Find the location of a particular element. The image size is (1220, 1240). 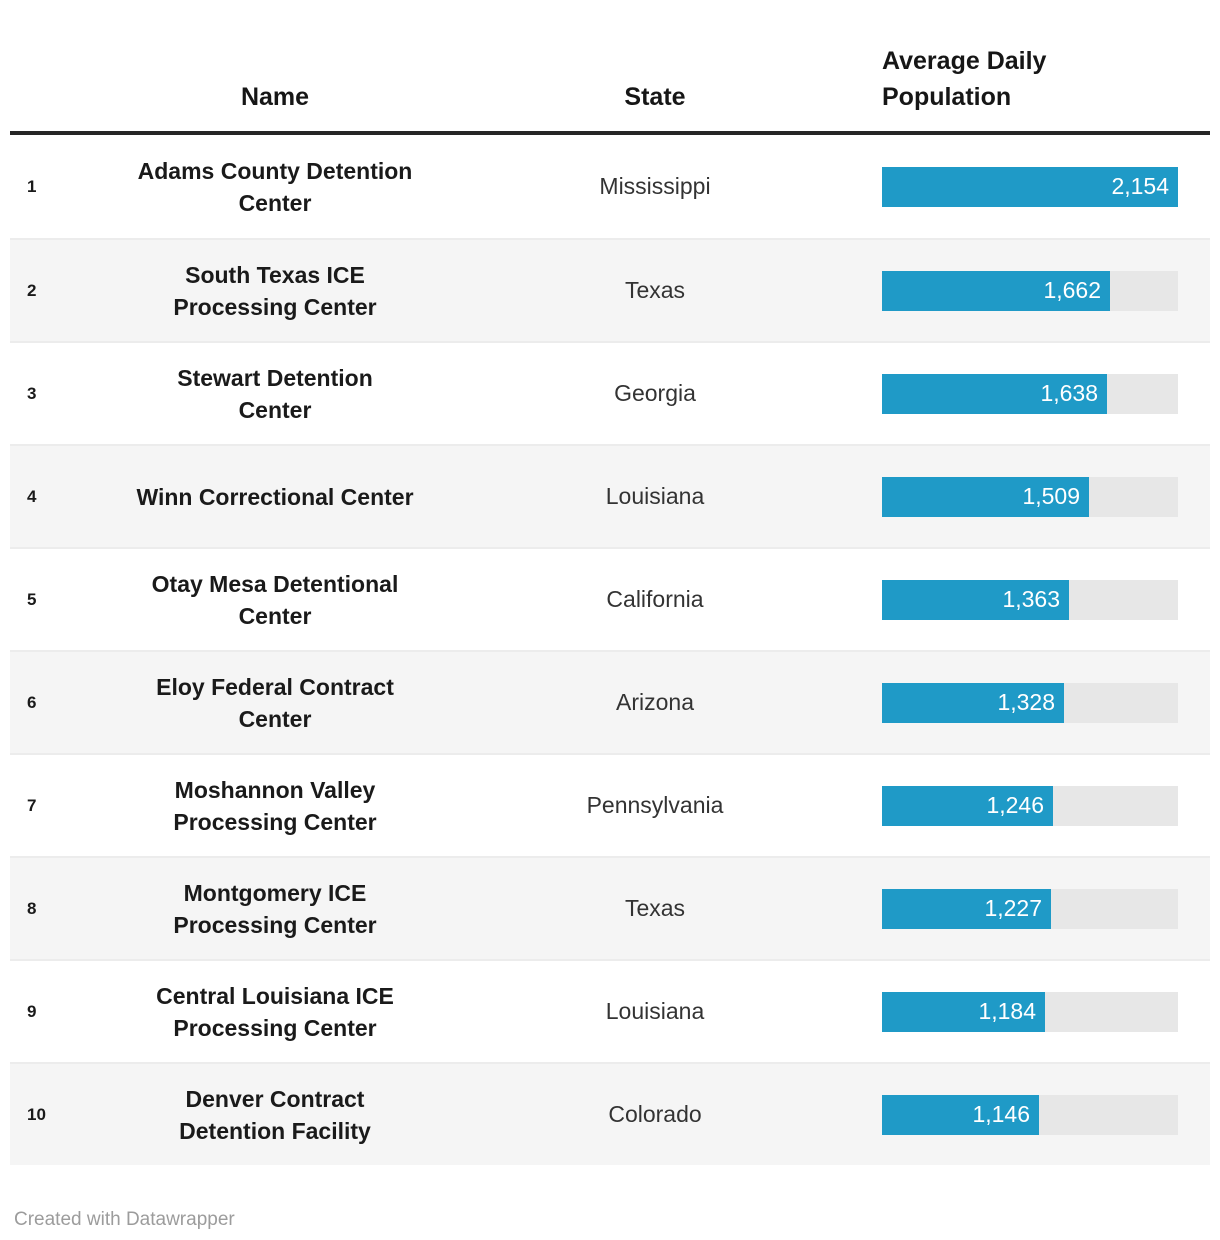

population-bar-track: 1,662 is located at coordinates (1030, 290).